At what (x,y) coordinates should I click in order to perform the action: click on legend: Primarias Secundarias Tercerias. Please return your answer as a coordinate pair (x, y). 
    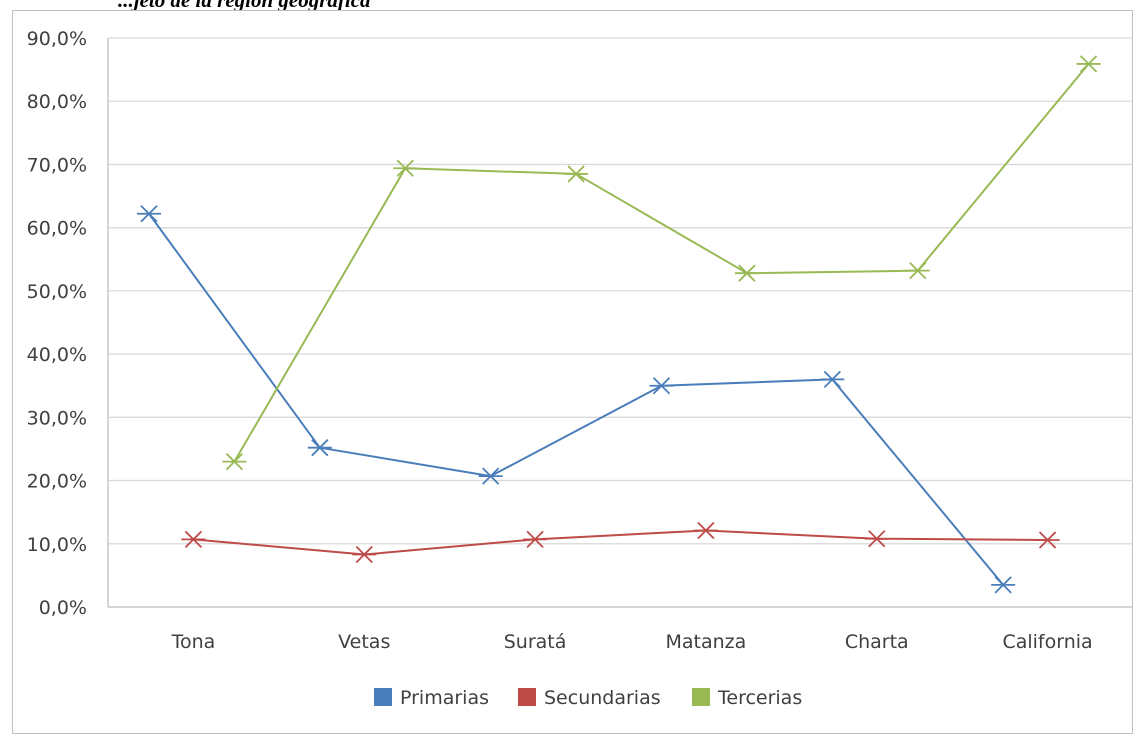
    Looking at the image, I should click on (588, 698).